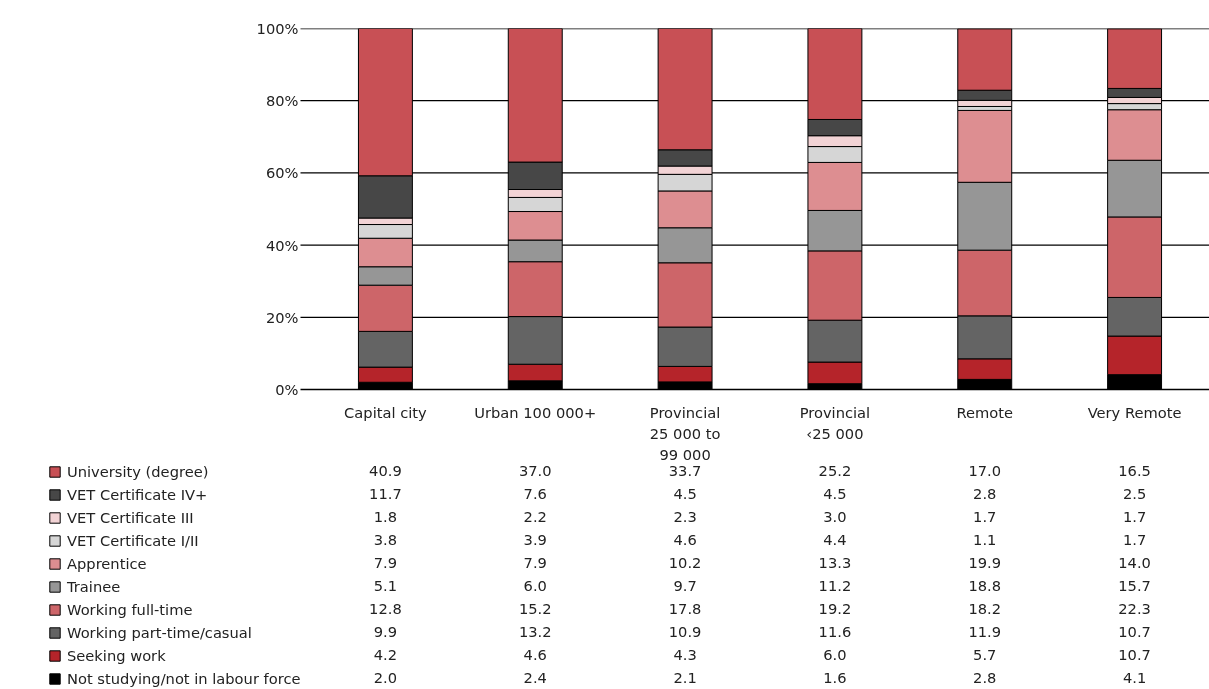  Describe the element at coordinates (985, 654) in the screenshot. I see `data-label: 5.7` at that location.